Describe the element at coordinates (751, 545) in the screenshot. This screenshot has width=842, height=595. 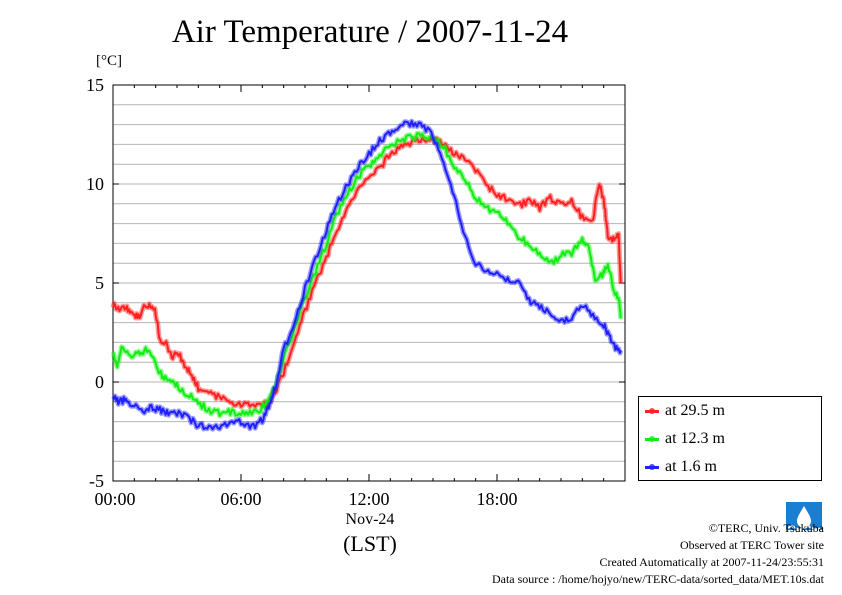
I see `credit-site: Observed at TERC Tower site` at that location.